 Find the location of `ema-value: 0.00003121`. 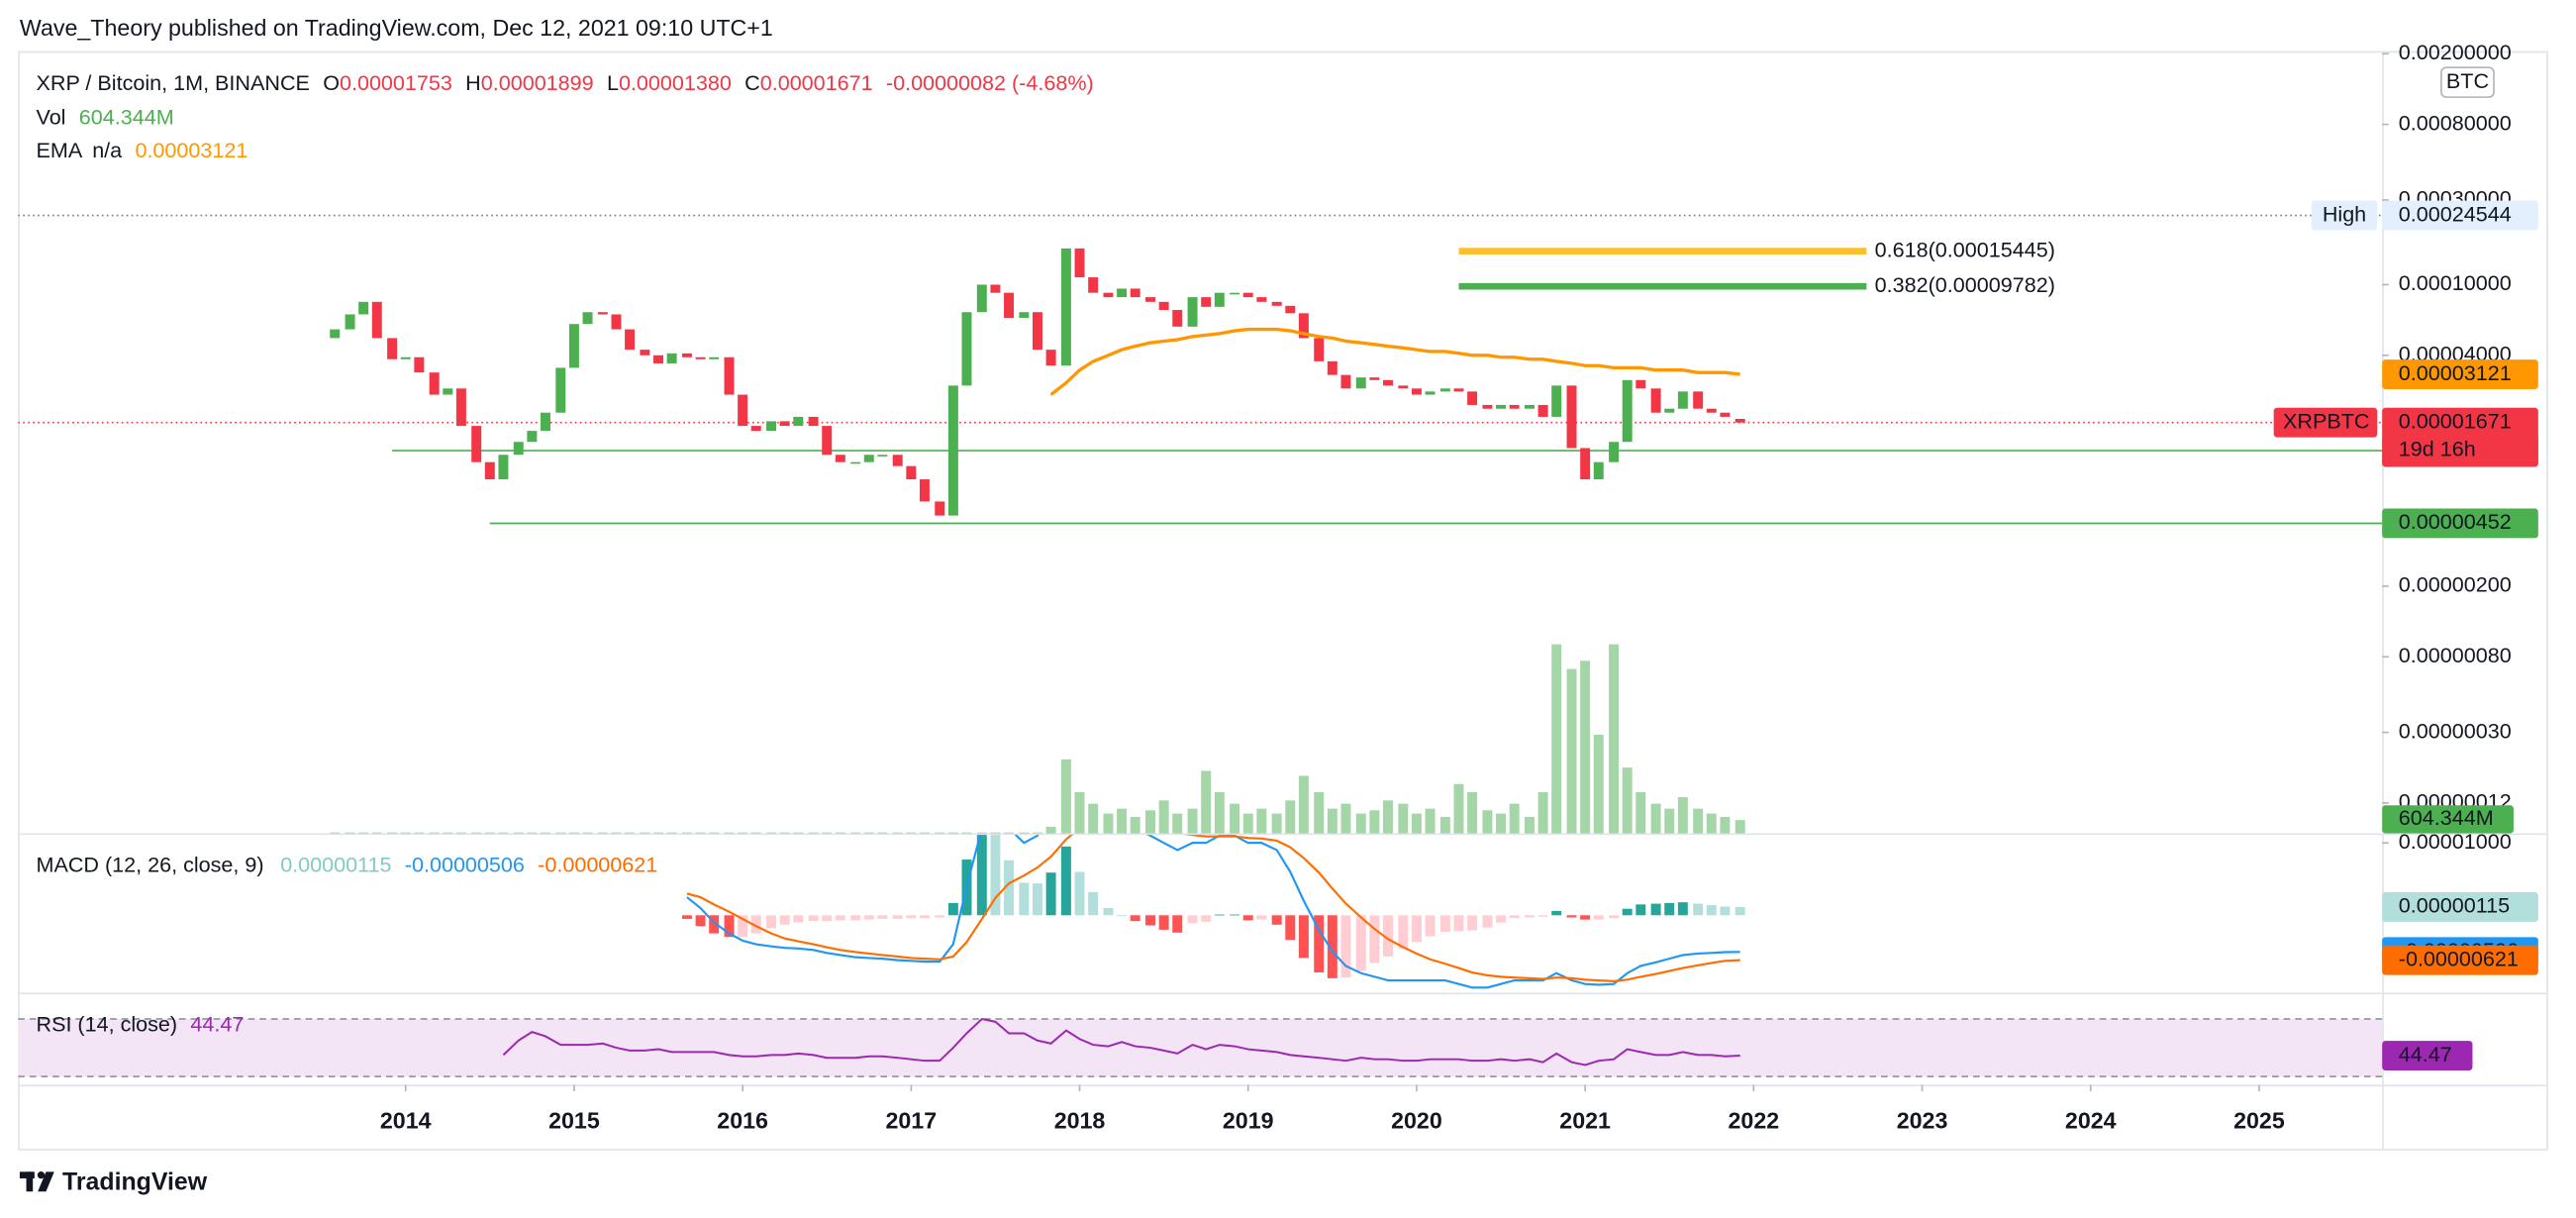

ema-value: 0.00003121 is located at coordinates (191, 150).